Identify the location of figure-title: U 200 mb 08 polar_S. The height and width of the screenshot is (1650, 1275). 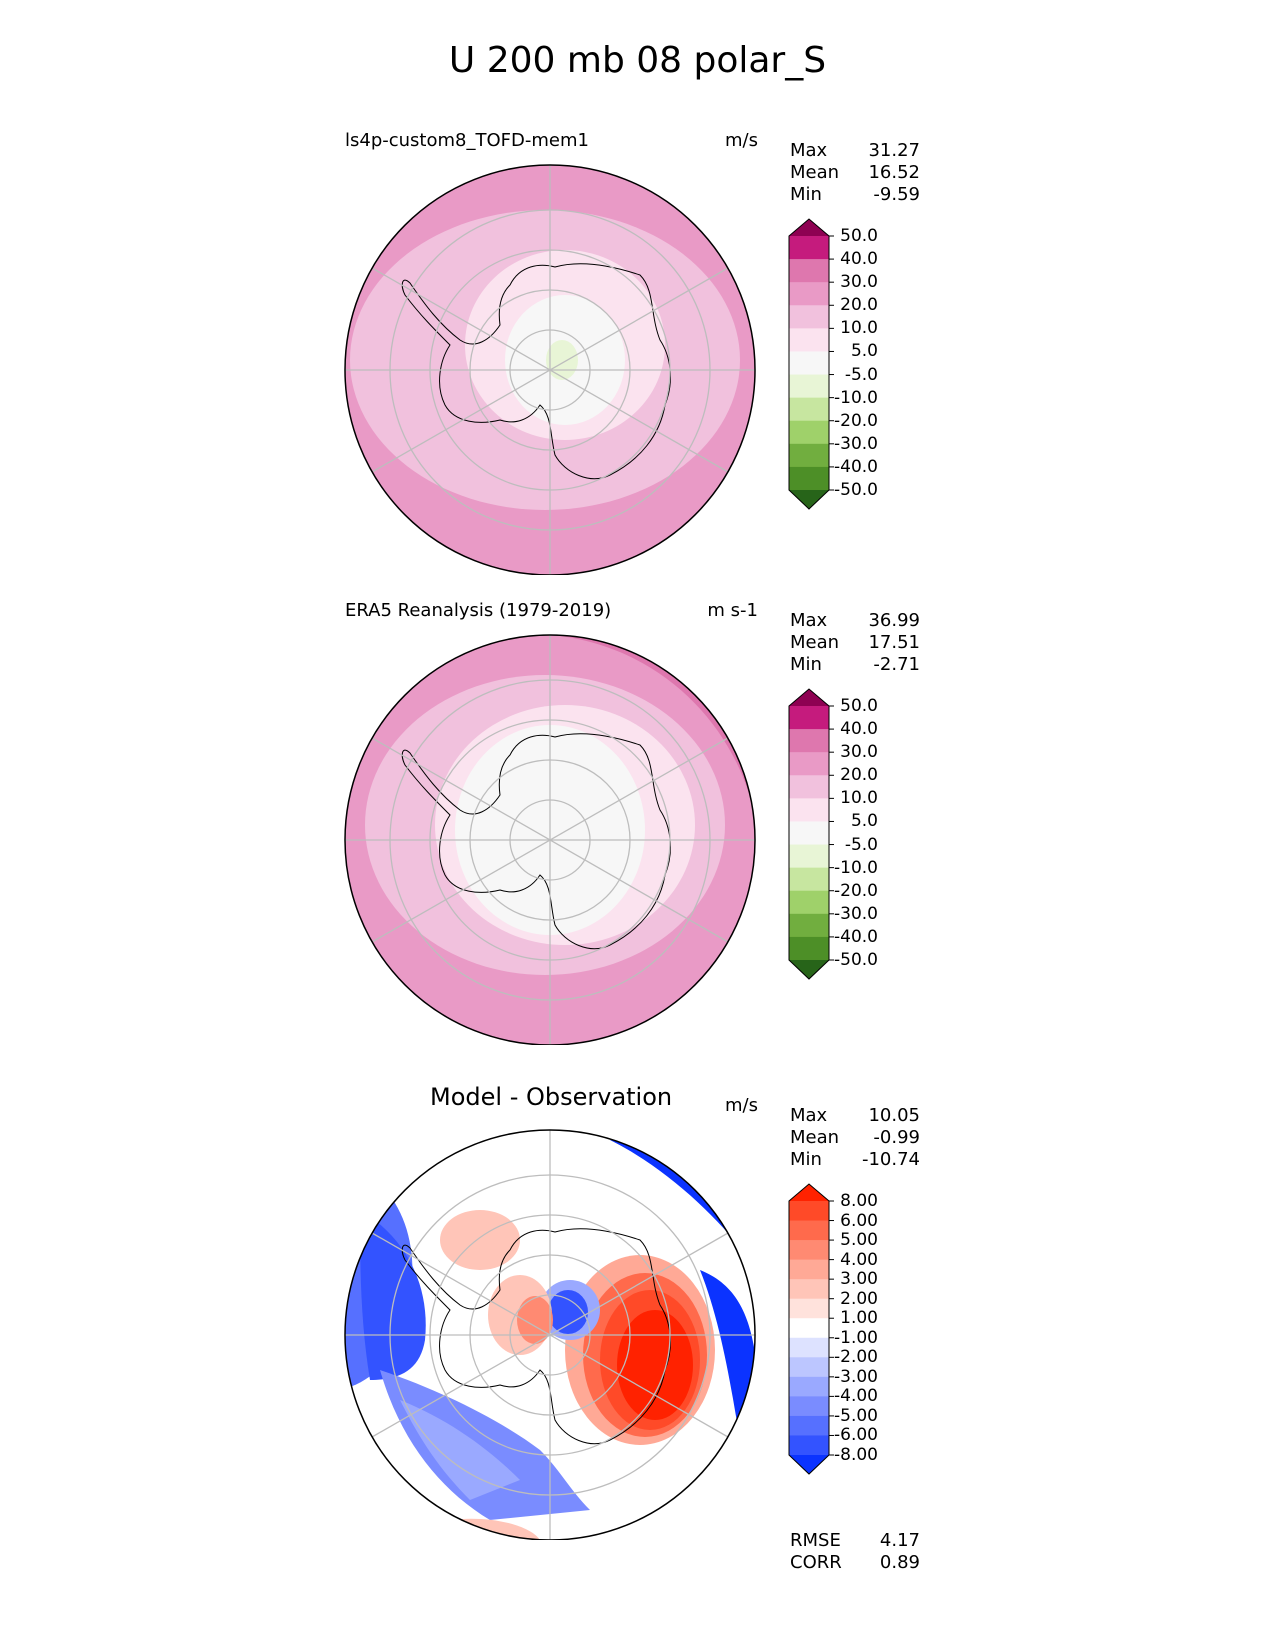
(637, 60).